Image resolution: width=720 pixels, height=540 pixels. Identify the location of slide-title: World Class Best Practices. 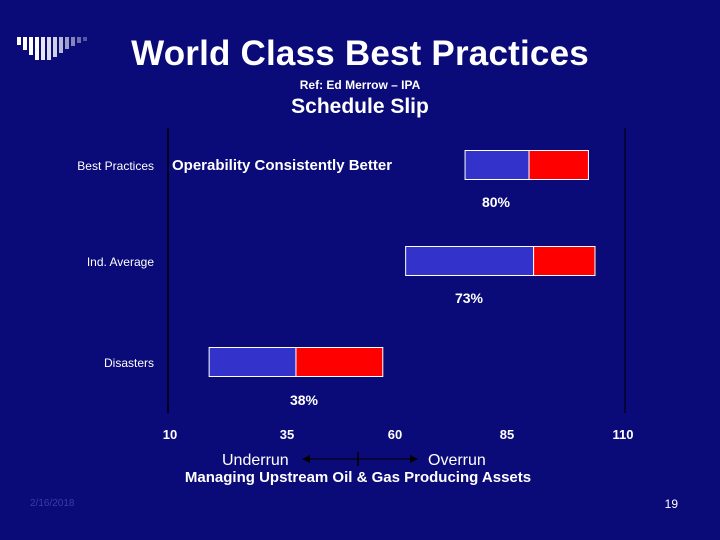
(360, 53).